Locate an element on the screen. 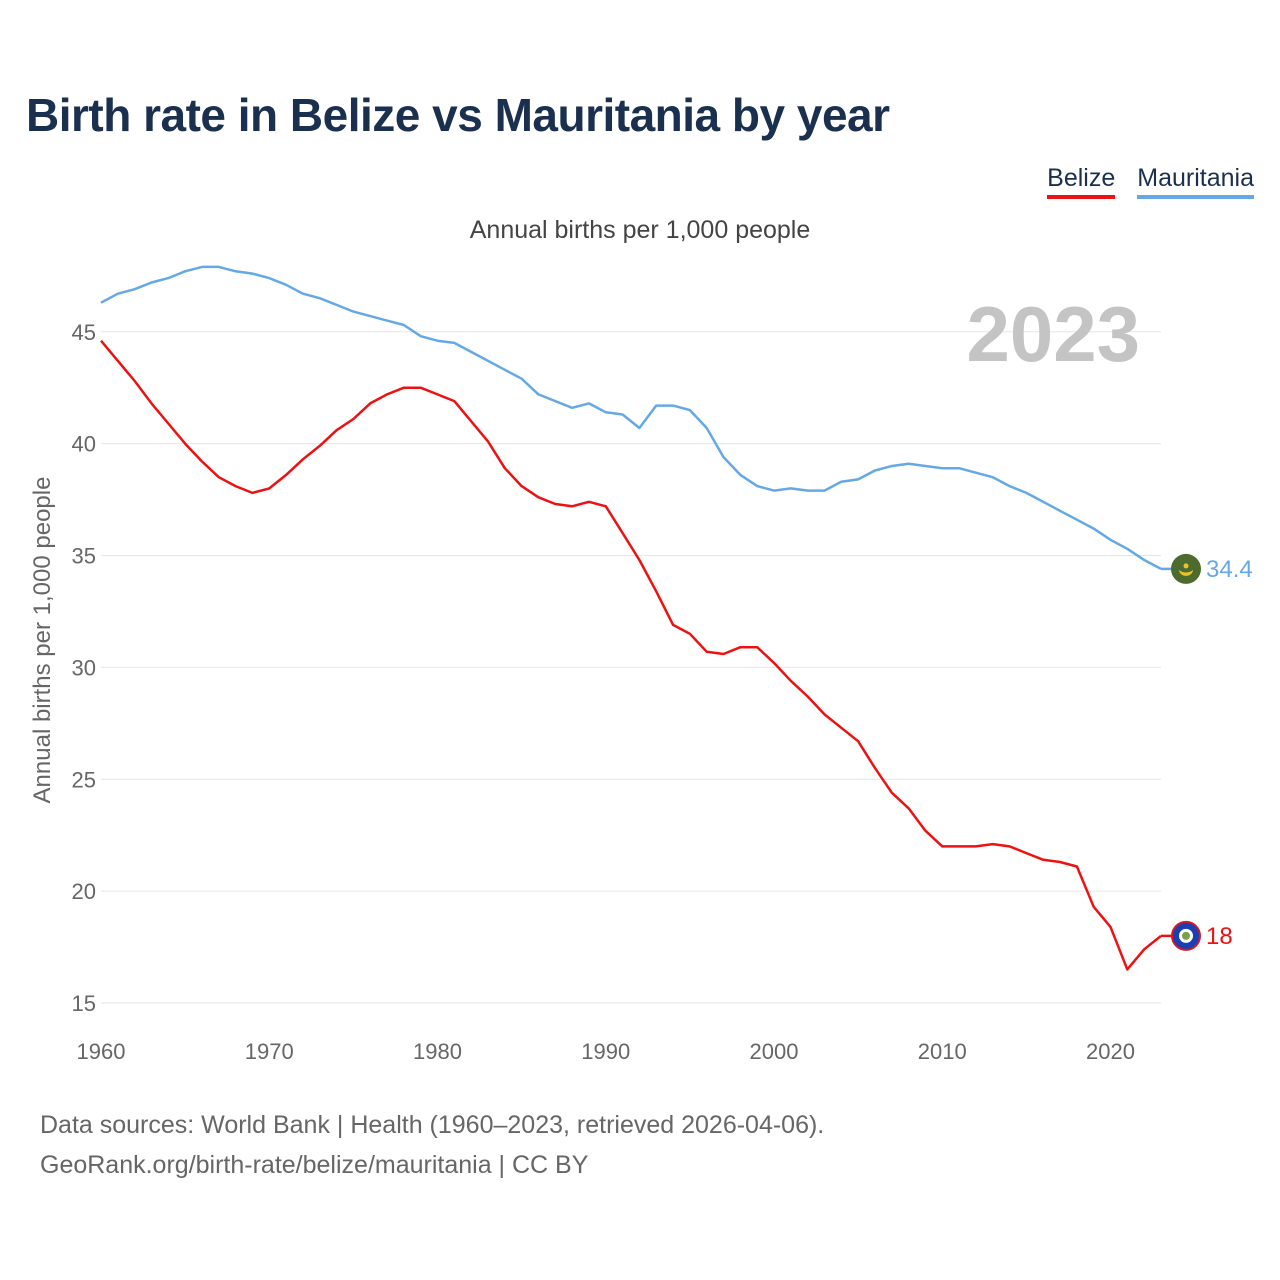 The height and width of the screenshot is (1280, 1280). emblem-center-icon is located at coordinates (1186, 935).